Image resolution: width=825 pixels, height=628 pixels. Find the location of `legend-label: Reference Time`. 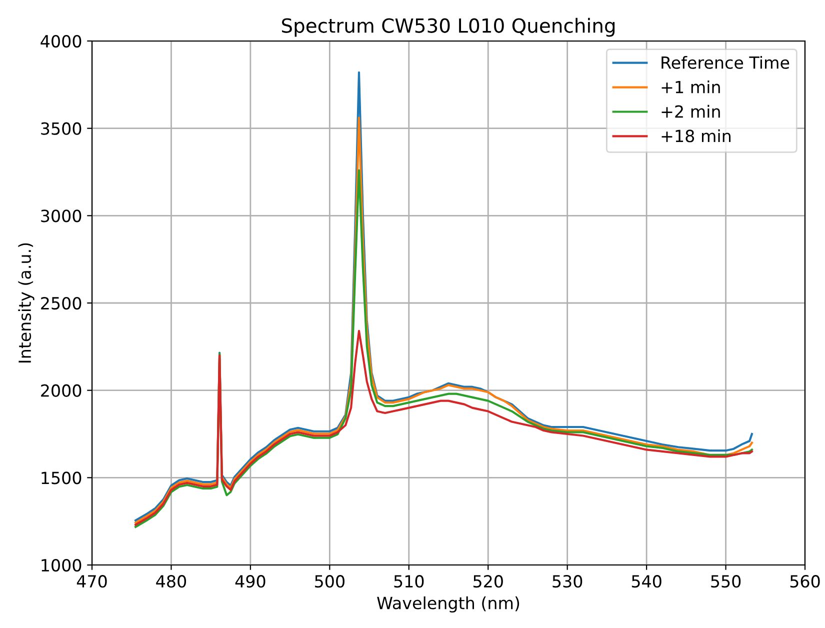

legend-label: Reference Time is located at coordinates (726, 62).